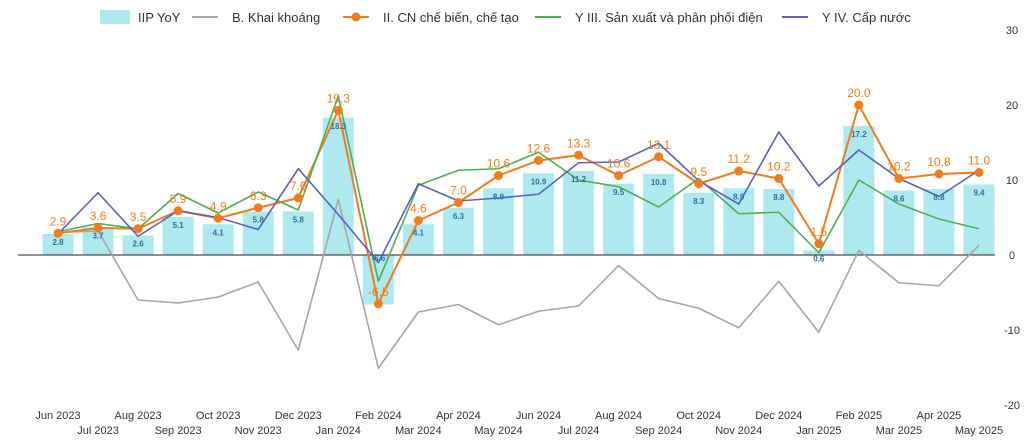 The width and height of the screenshot is (1024, 441). I want to click on legend-item-ii-cn-che-bien-che-tao: II. CN chế biến, chế tạo, so click(431, 17).